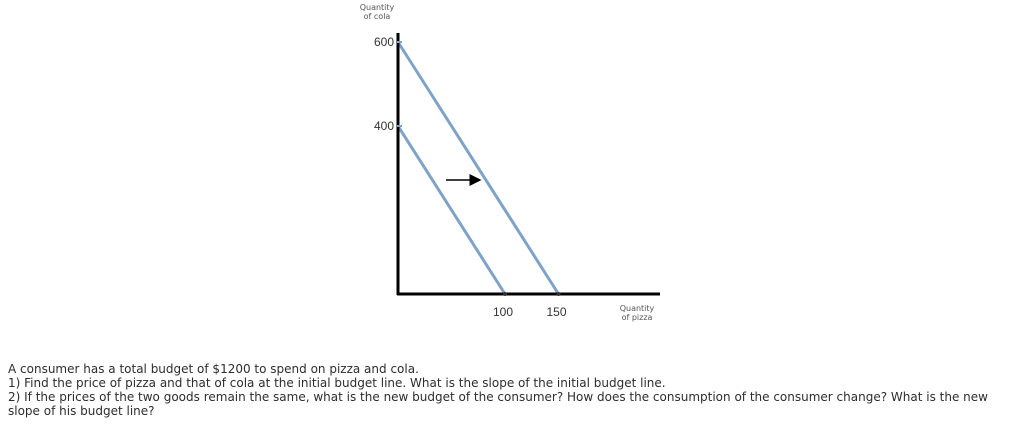  I want to click on y-axis-title-line-1: Quantity, so click(377, 7).